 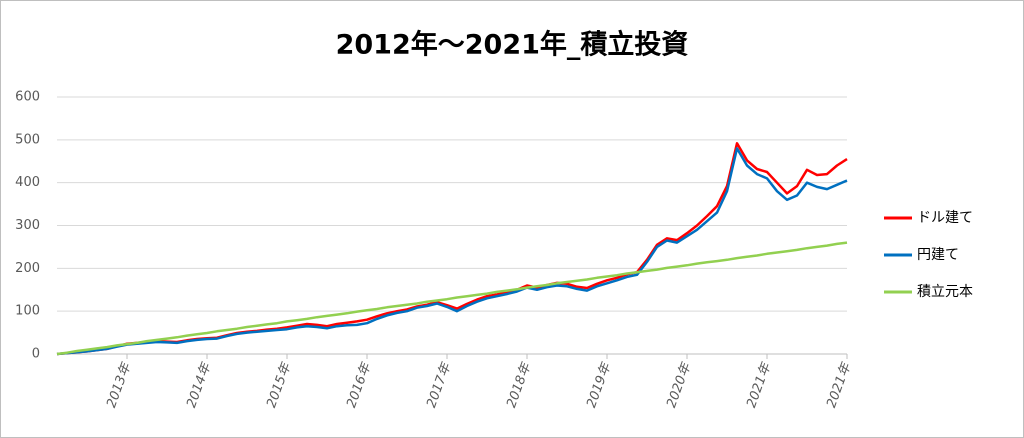 What do you see at coordinates (27, 268) in the screenshot?
I see `y-tick-label: 200` at bounding box center [27, 268].